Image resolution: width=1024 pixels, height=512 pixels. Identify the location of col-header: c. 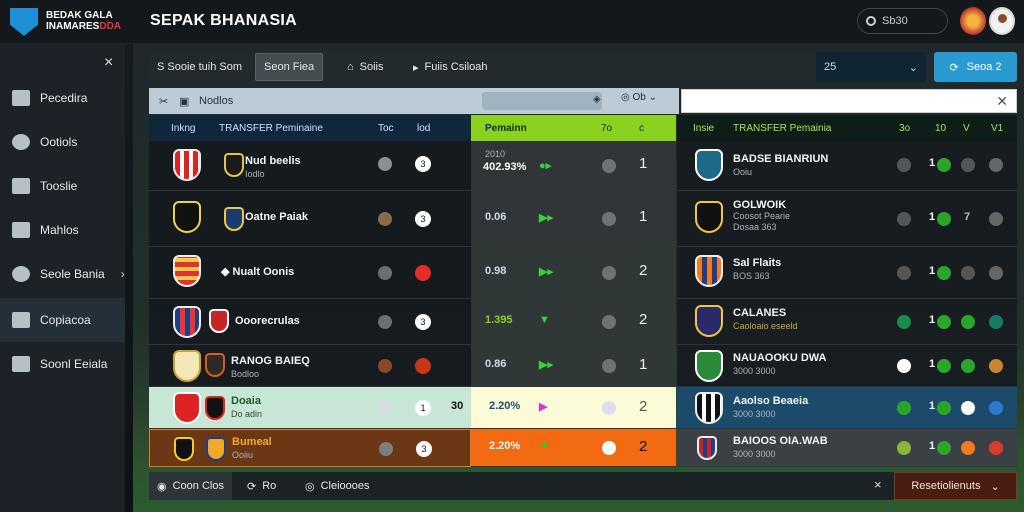
(641, 128).